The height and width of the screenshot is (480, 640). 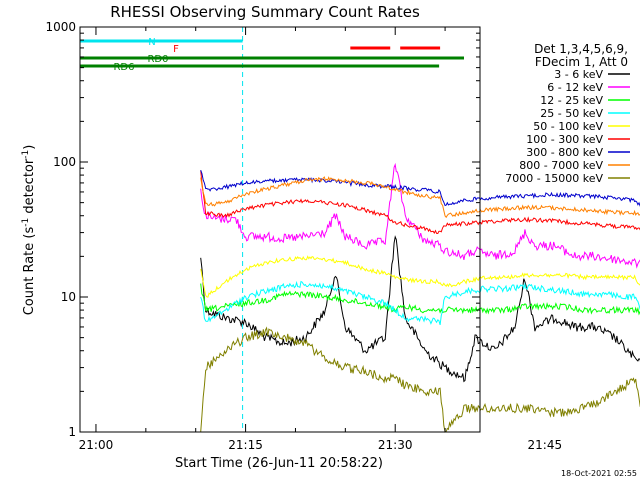 What do you see at coordinates (26, 222) in the screenshot?
I see `y-axis-label-sup1: -1` at bounding box center [26, 222].